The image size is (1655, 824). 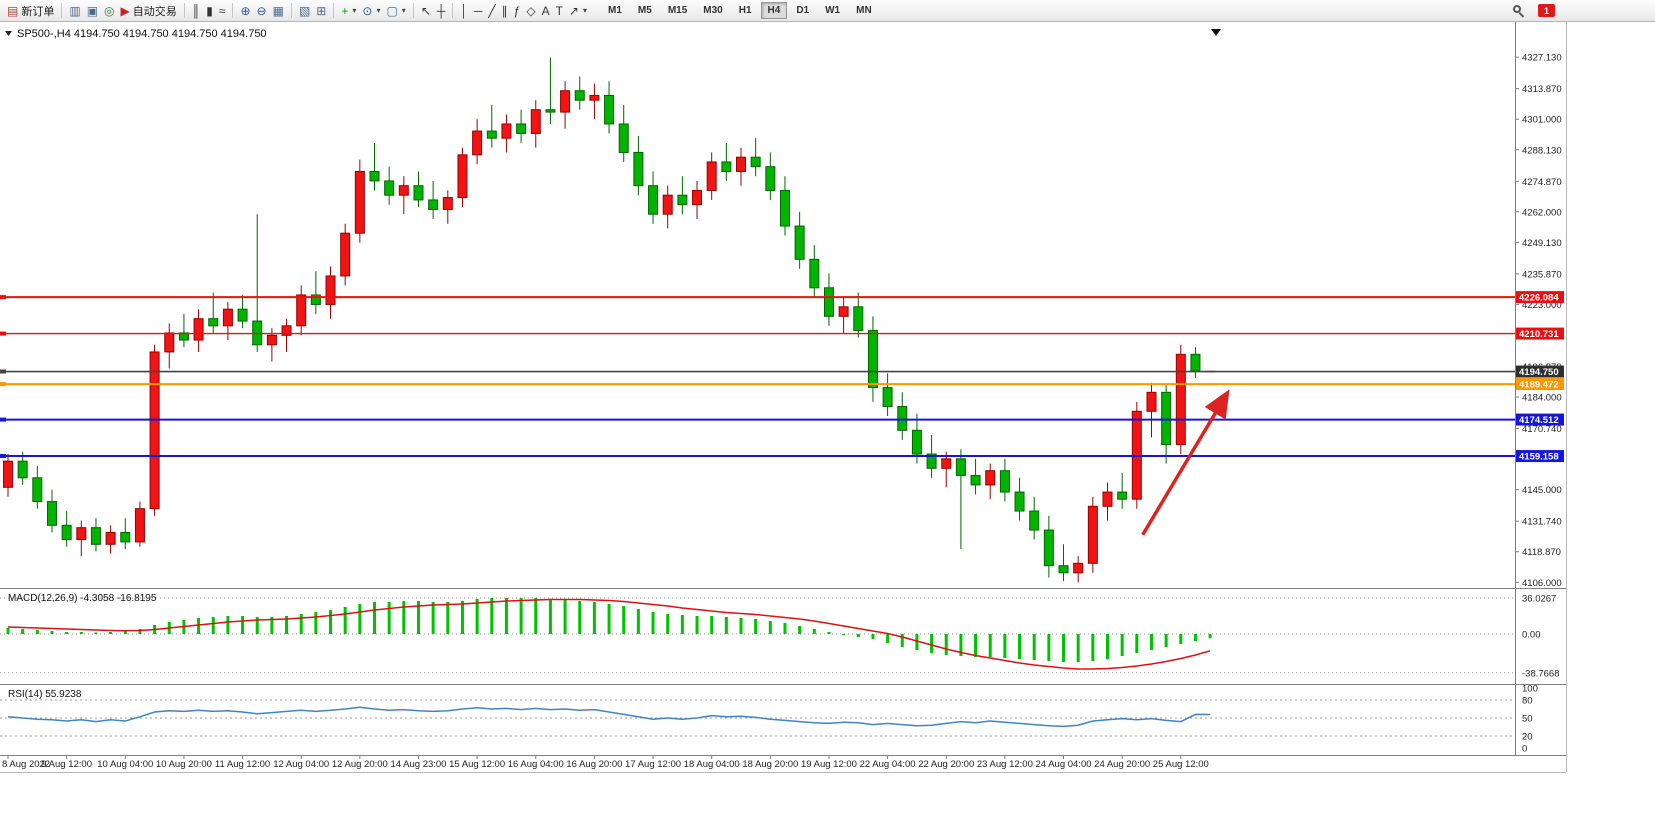 What do you see at coordinates (1519, 11) in the screenshot?
I see `search-icon` at bounding box center [1519, 11].